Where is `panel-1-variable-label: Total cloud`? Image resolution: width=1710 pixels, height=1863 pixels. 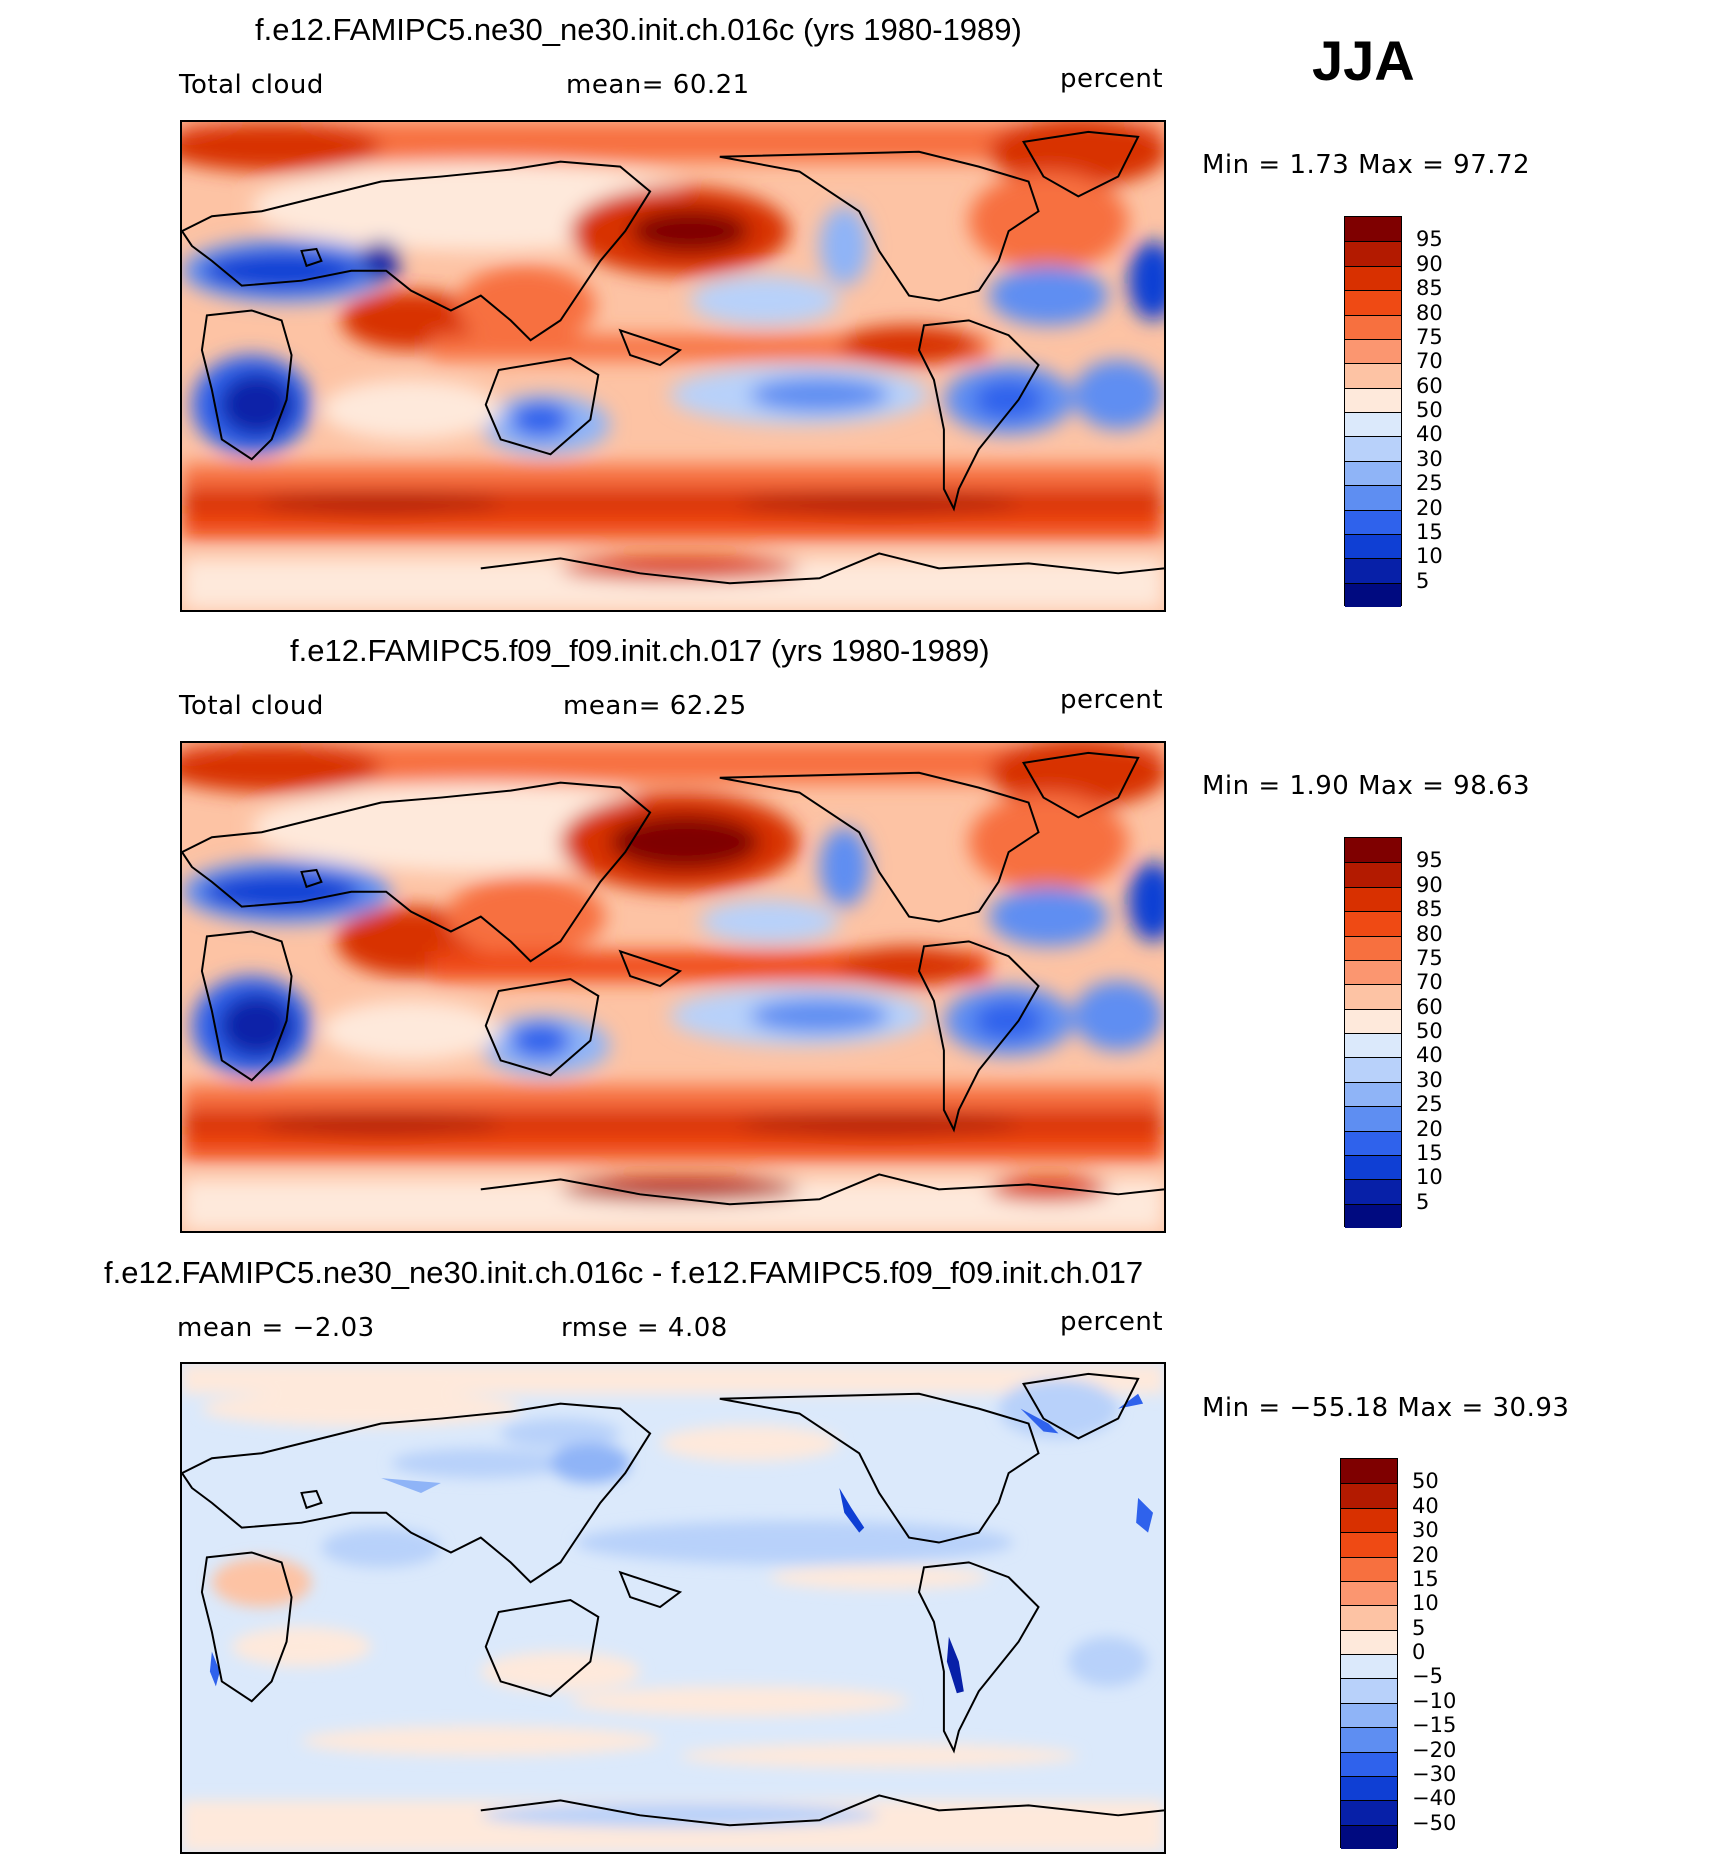
panel-1-variable-label: Total cloud is located at coordinates (251, 85).